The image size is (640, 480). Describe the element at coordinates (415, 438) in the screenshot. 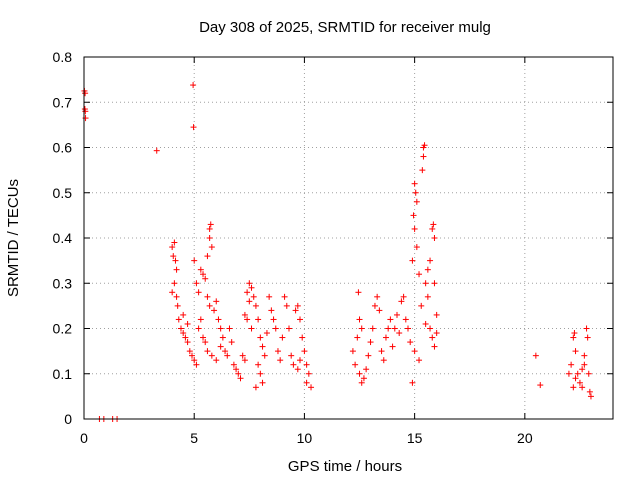

I see `x-tick-label: 15` at that location.